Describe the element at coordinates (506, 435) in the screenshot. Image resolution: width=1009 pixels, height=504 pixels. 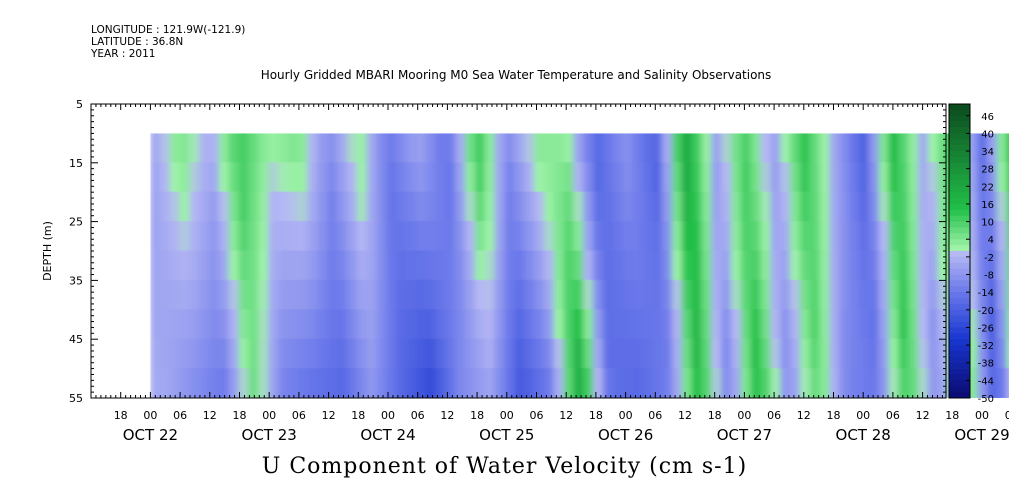
I see `x-day-label: OCT 25` at that location.